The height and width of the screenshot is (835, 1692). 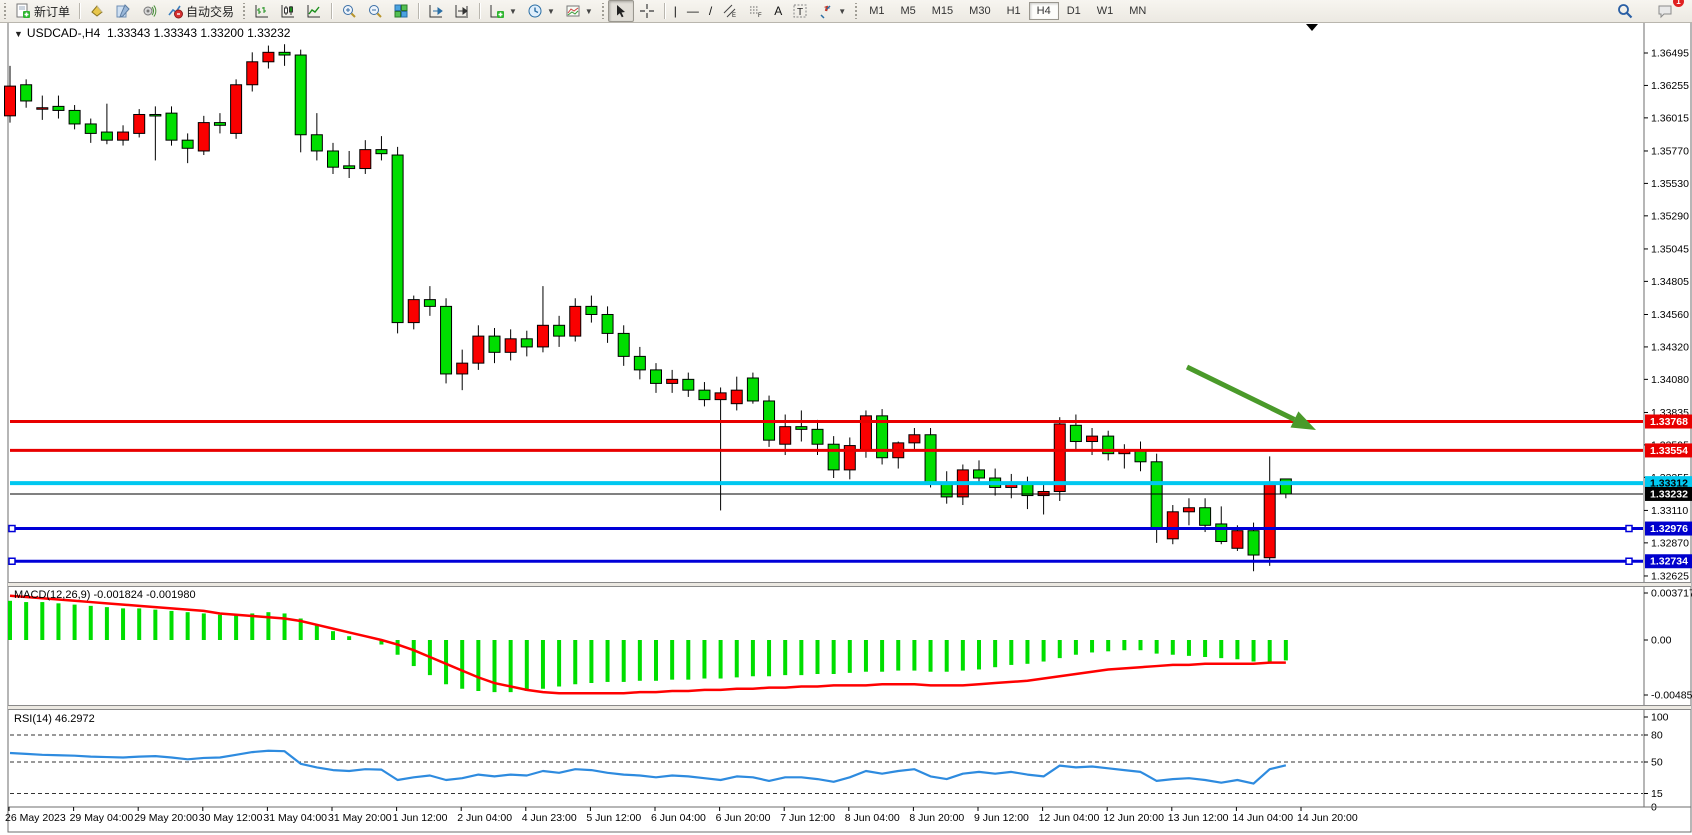 What do you see at coordinates (18, 34) in the screenshot?
I see `symbol-dropdown-icon: ▼` at bounding box center [18, 34].